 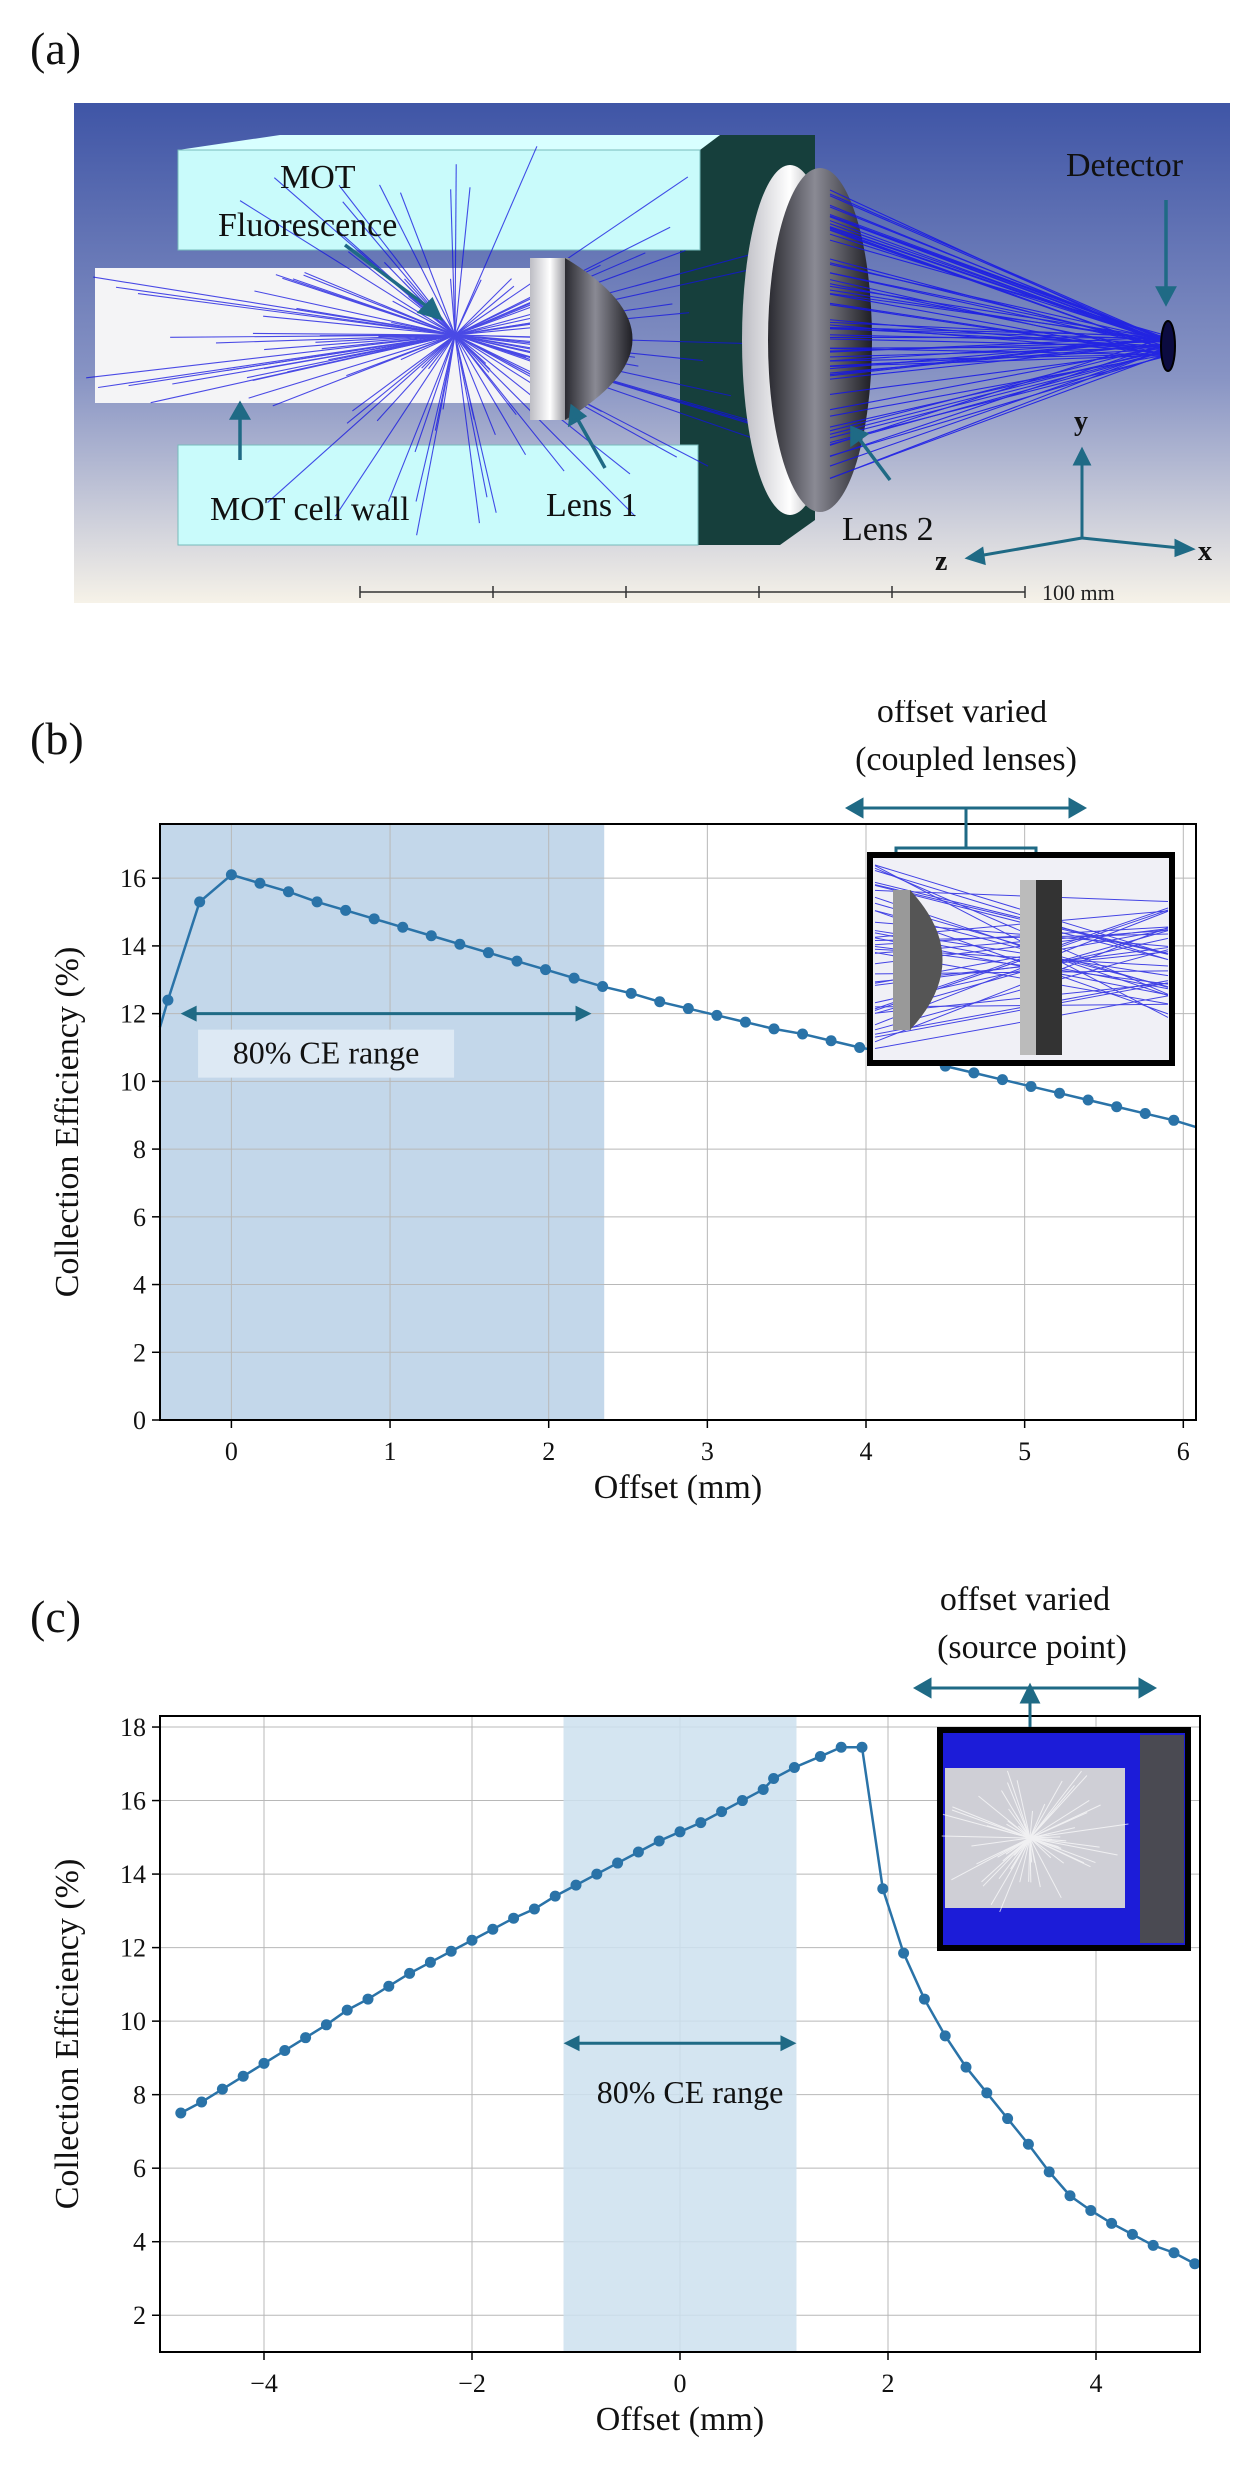 I want to click on b-y-tick-label: 2, so click(x=139, y=1352).